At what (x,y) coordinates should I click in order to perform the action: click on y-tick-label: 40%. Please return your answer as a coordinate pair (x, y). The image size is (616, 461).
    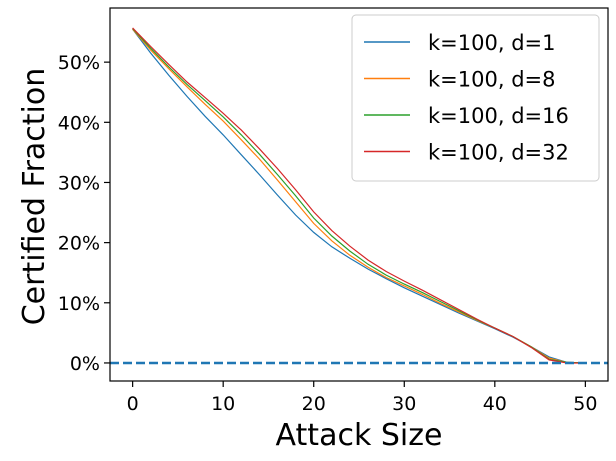
    Looking at the image, I should click on (79, 123).